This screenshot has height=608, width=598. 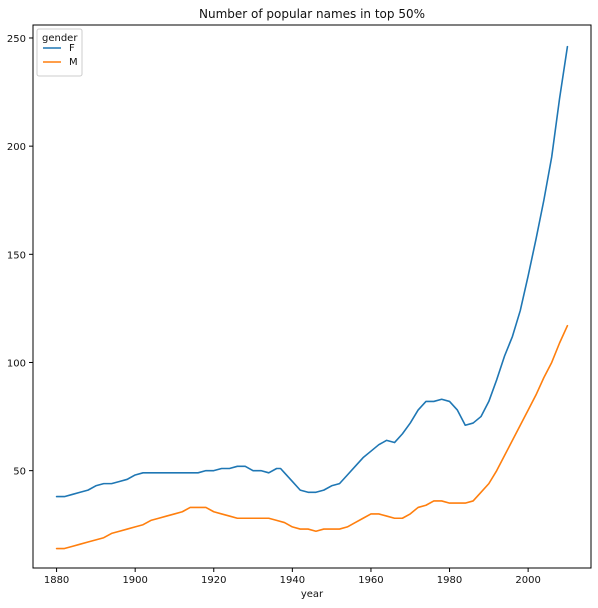 I want to click on legend-label-F: F, so click(x=72, y=48).